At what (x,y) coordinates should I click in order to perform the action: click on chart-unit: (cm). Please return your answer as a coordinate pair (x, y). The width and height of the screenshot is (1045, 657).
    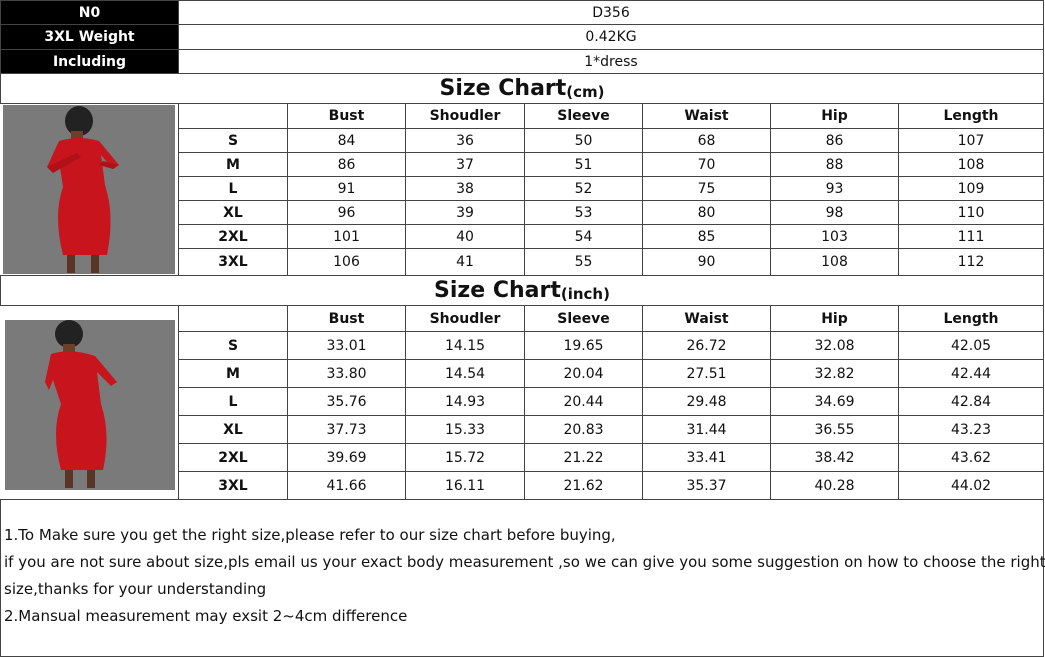
    Looking at the image, I should click on (585, 91).